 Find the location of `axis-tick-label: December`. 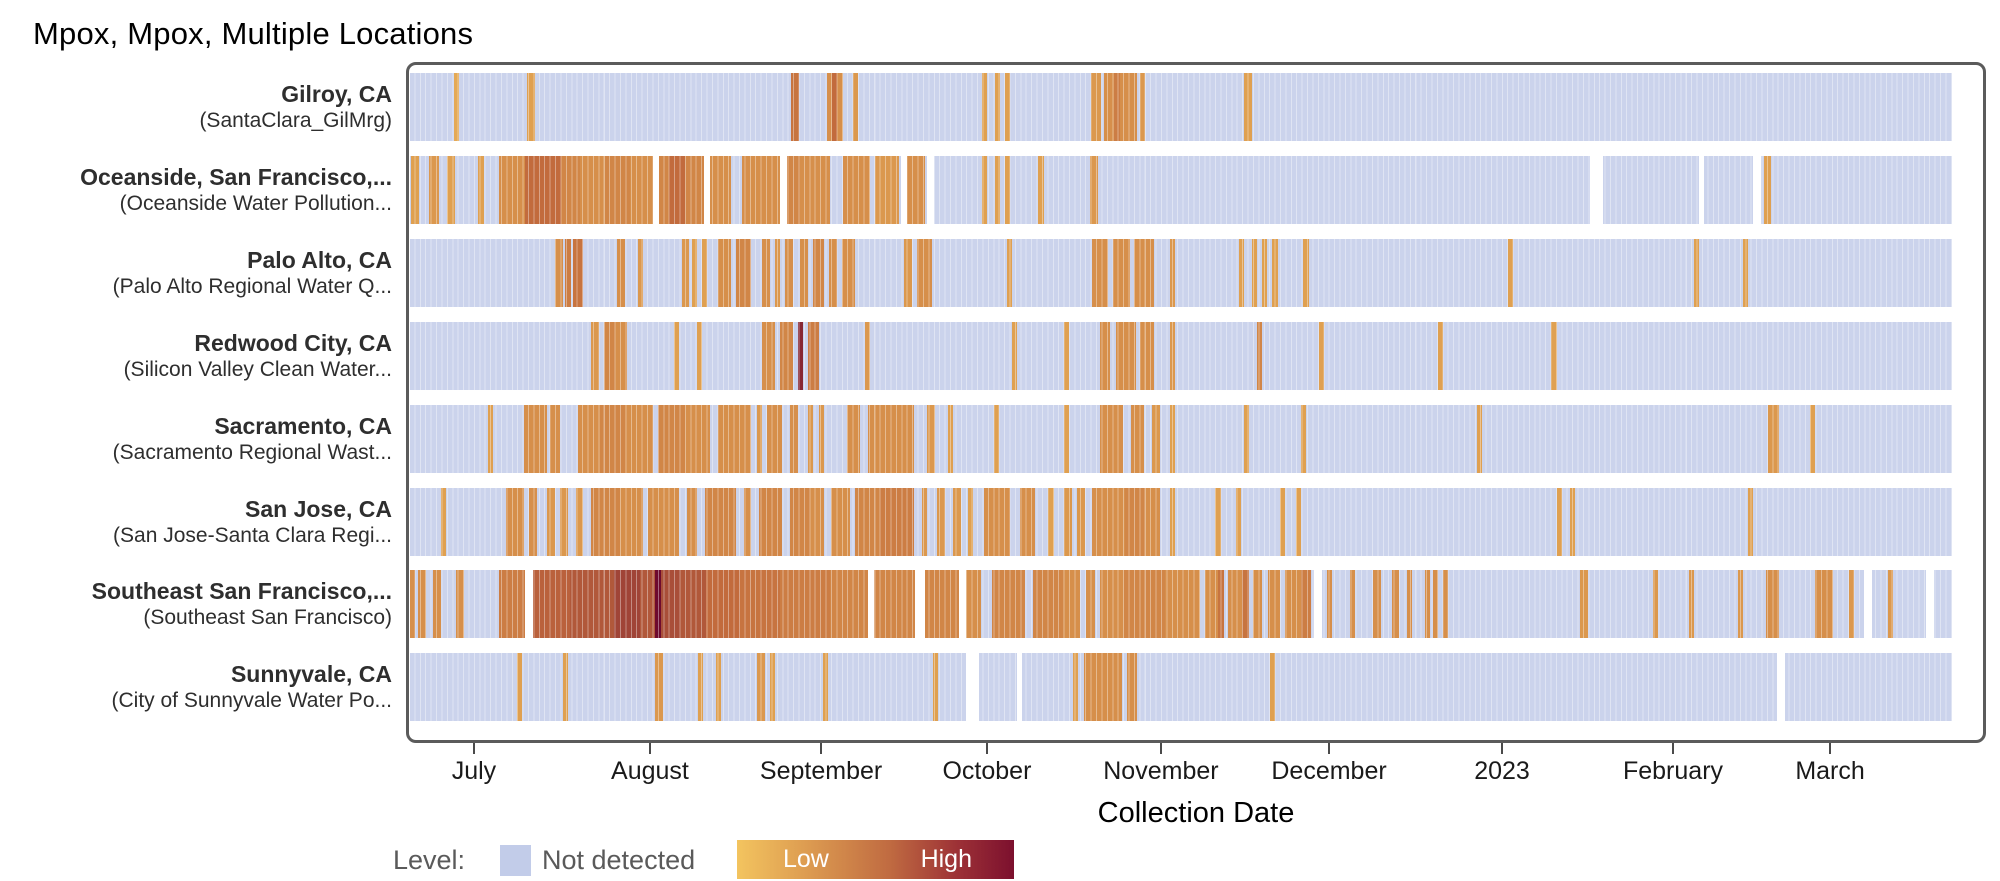

axis-tick-label: December is located at coordinates (1329, 771).